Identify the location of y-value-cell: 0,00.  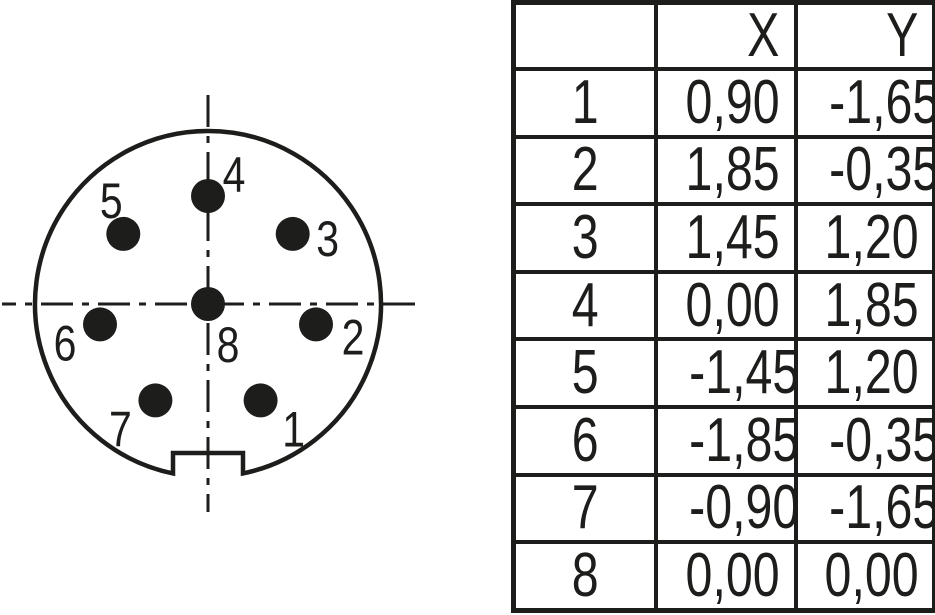
(864, 576).